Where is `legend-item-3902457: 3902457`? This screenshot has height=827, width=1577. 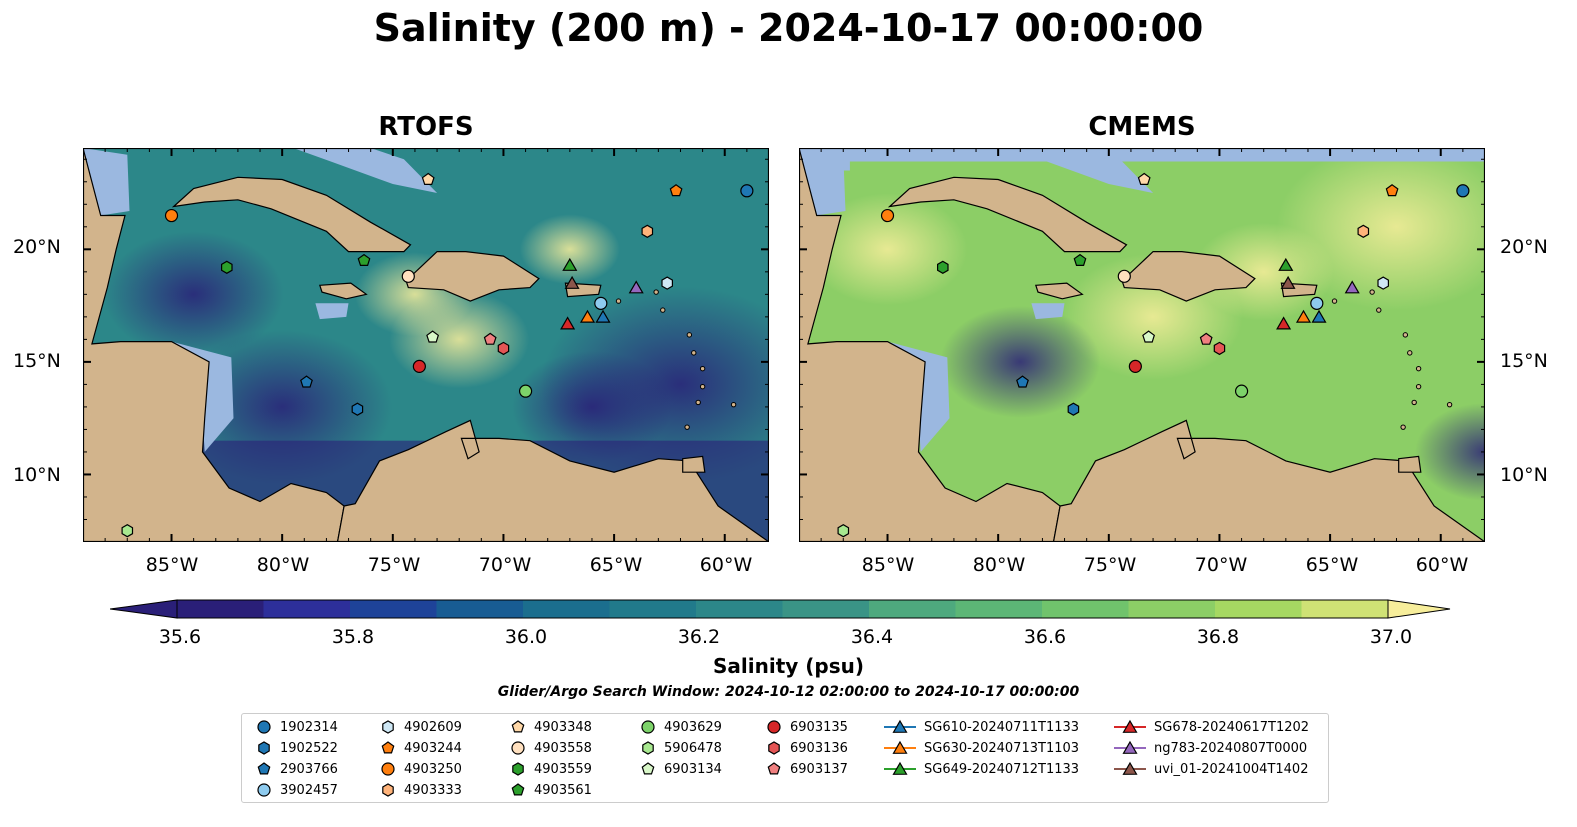
legend-item-3902457: 3902457 is located at coordinates (297, 790).